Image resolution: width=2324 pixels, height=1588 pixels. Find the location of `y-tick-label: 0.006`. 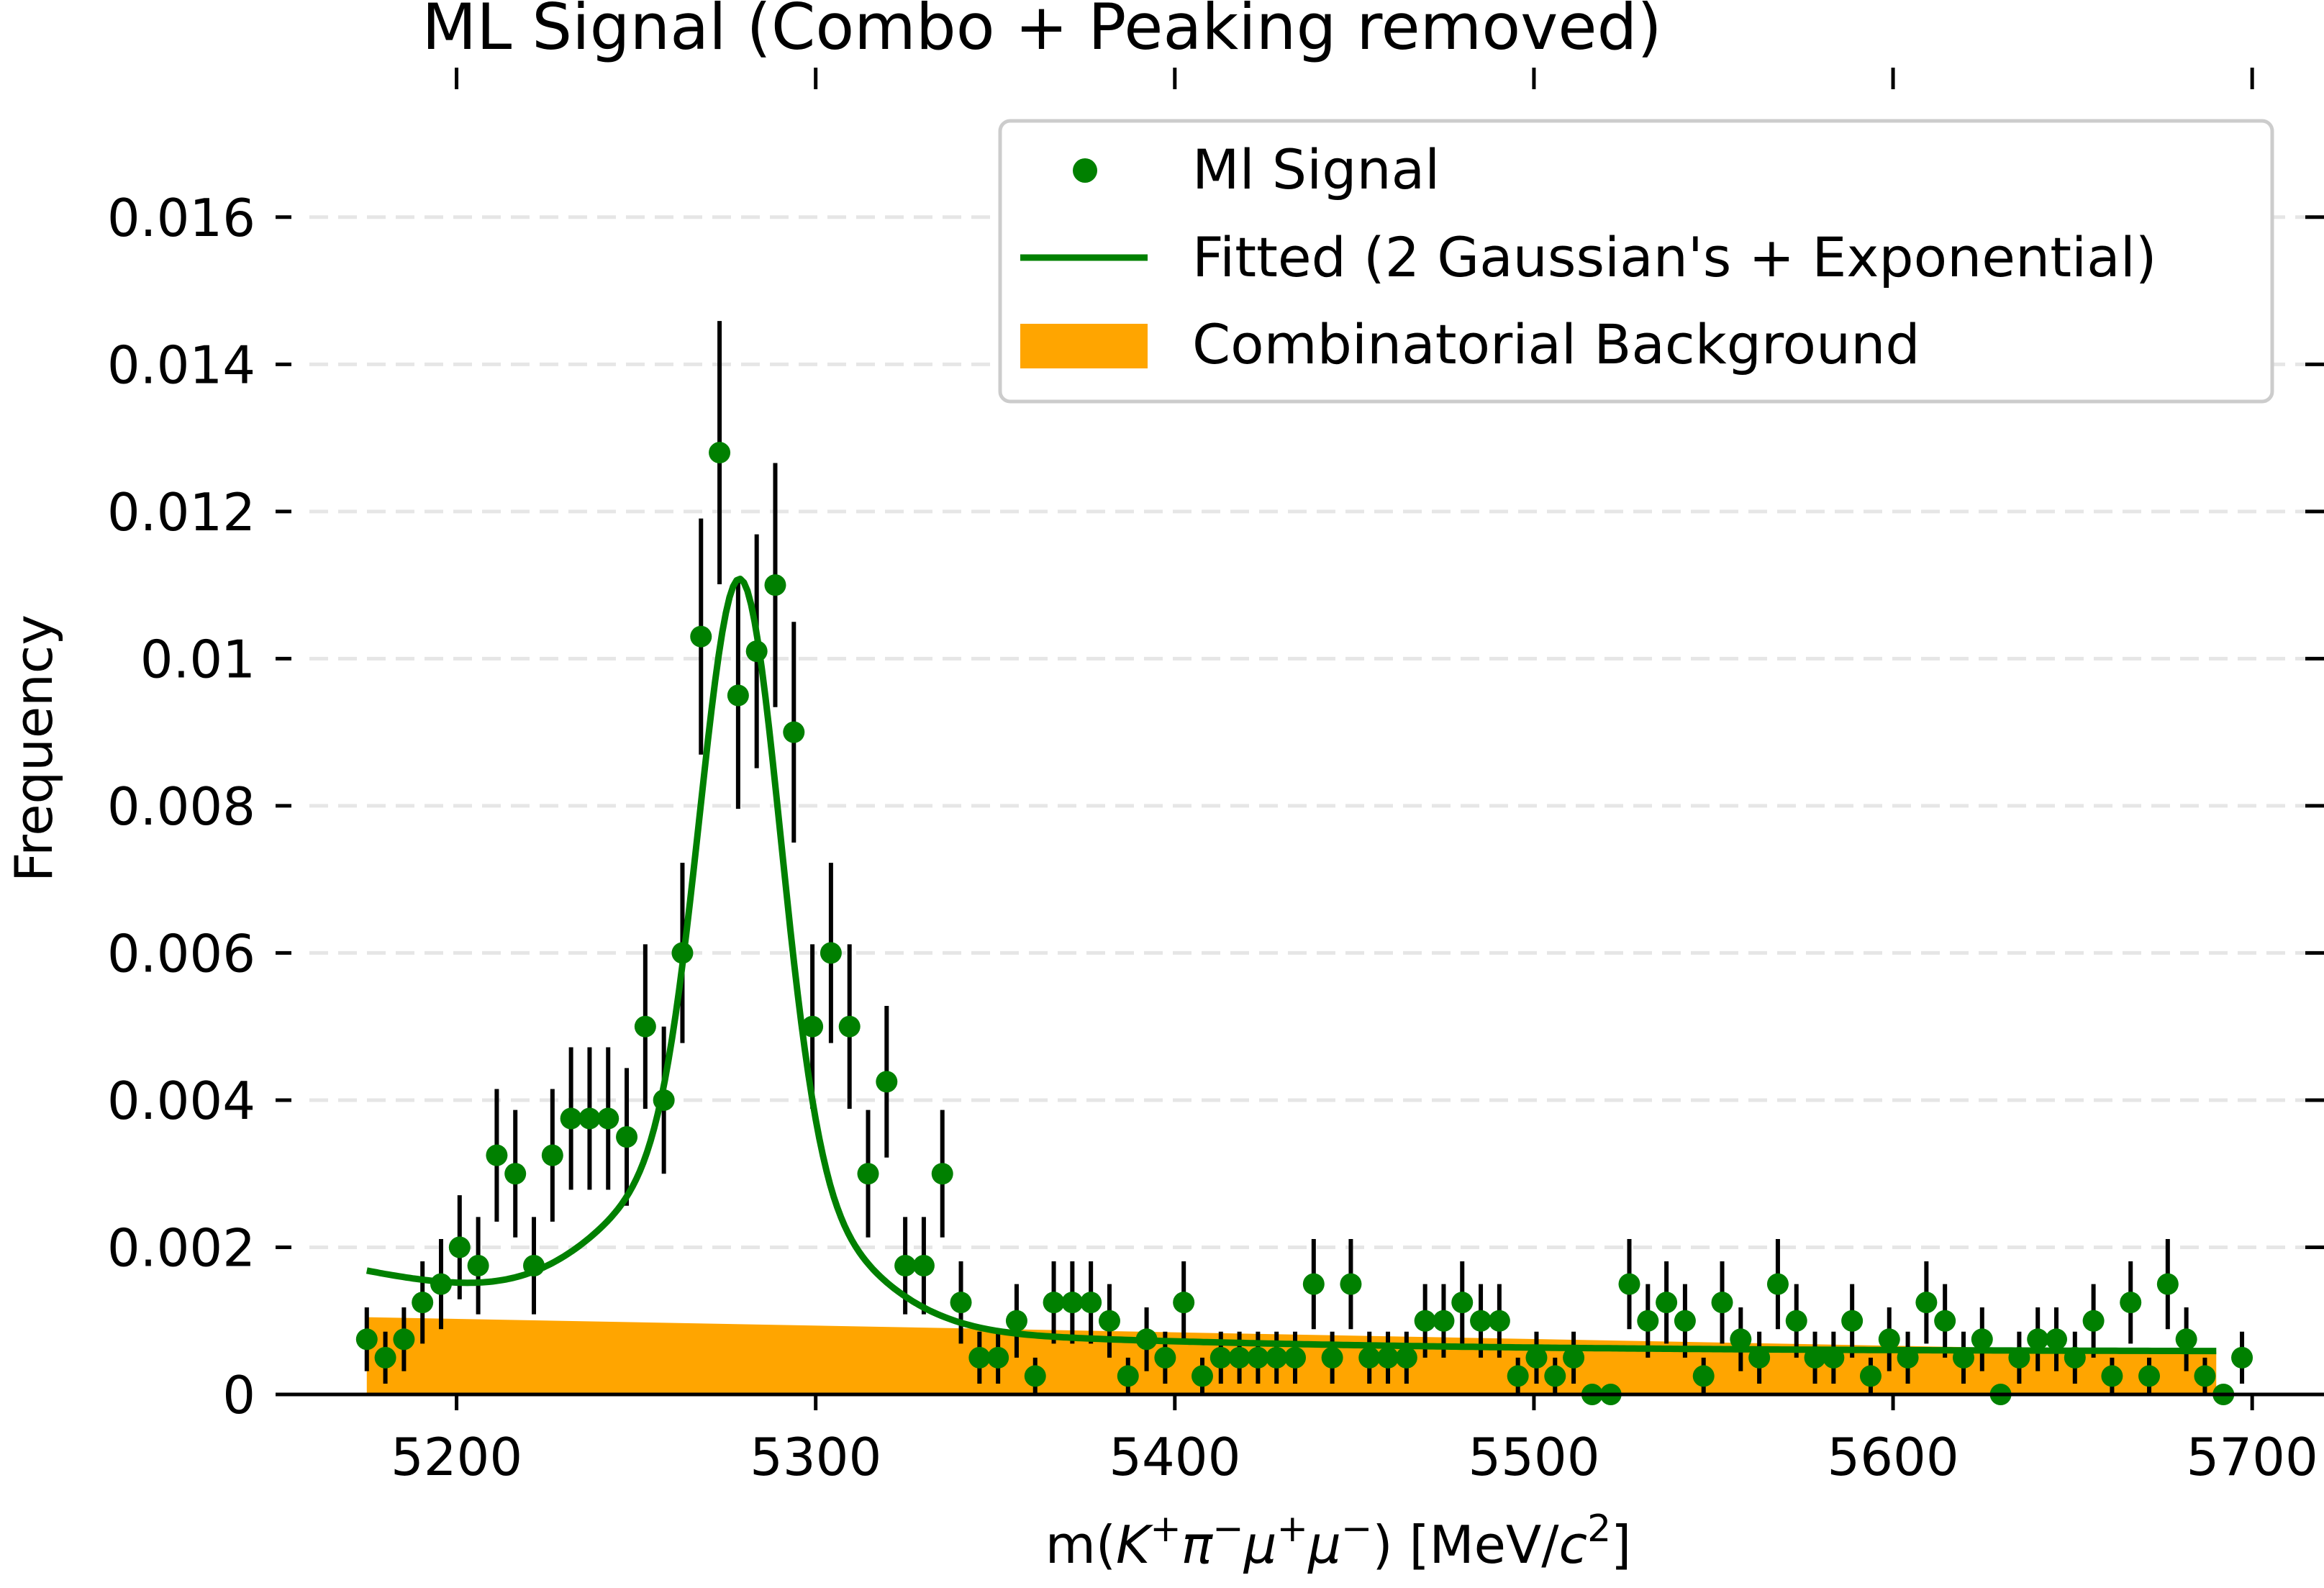

y-tick-label: 0.006 is located at coordinates (181, 953).